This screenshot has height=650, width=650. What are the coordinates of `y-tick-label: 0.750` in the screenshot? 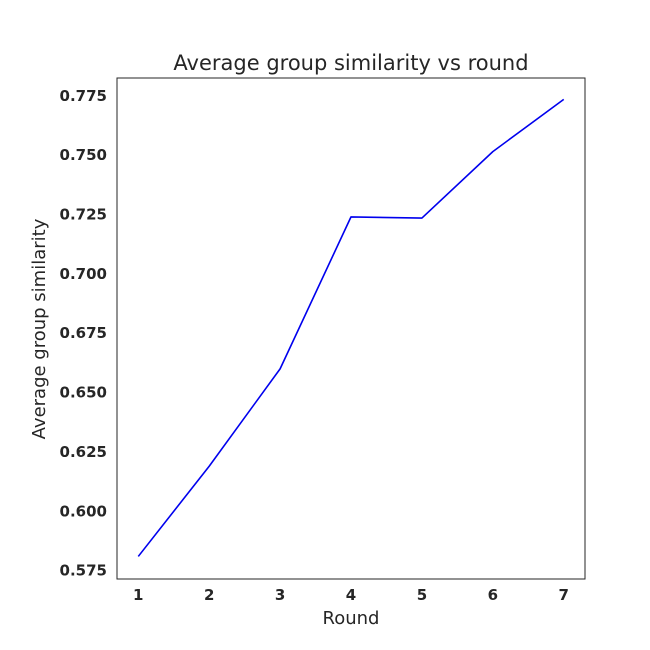 It's located at (83, 155).